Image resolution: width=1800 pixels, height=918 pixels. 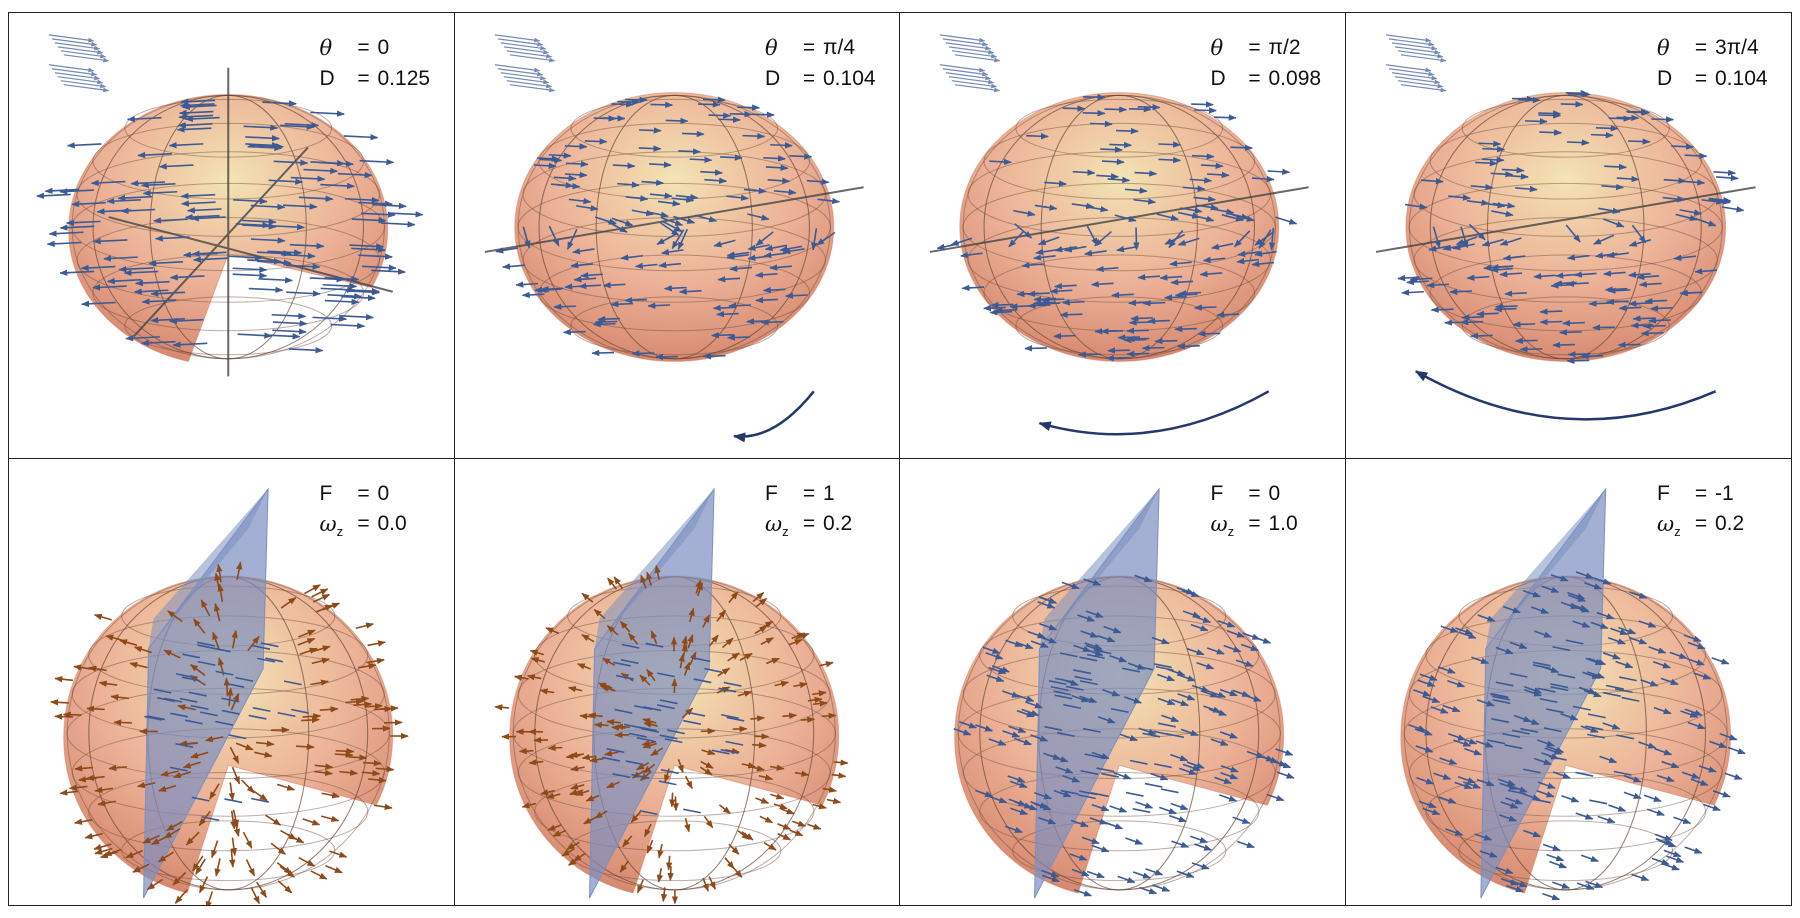 I want to click on panel-bottom-2: F = 1 ωz = 0.2, so click(x=677, y=682).